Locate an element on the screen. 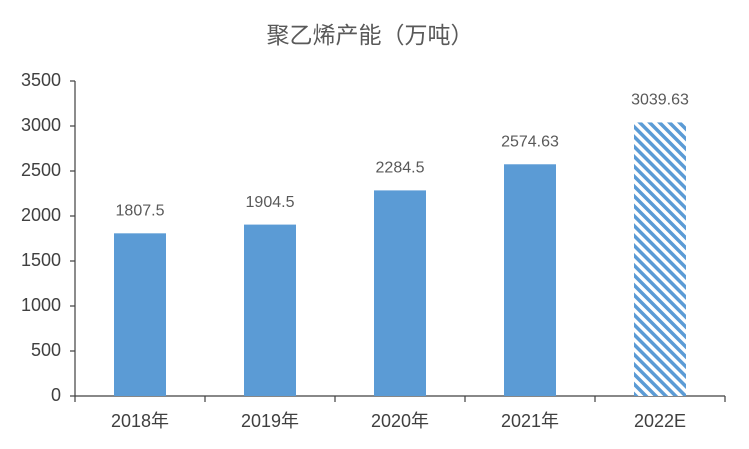 This screenshot has height=449, width=749. y-tick-label: 0 is located at coordinates (56, 395).